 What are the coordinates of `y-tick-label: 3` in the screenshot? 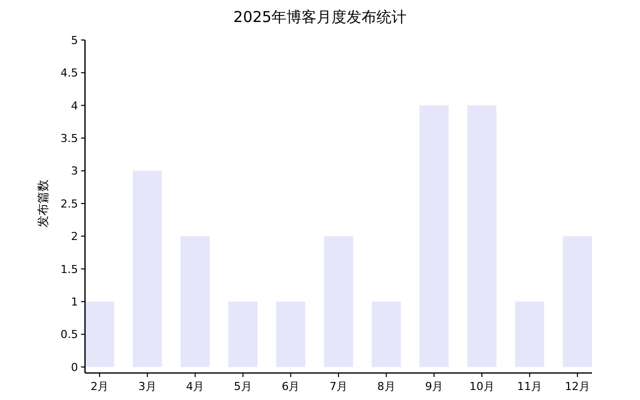 It's located at (74, 171).